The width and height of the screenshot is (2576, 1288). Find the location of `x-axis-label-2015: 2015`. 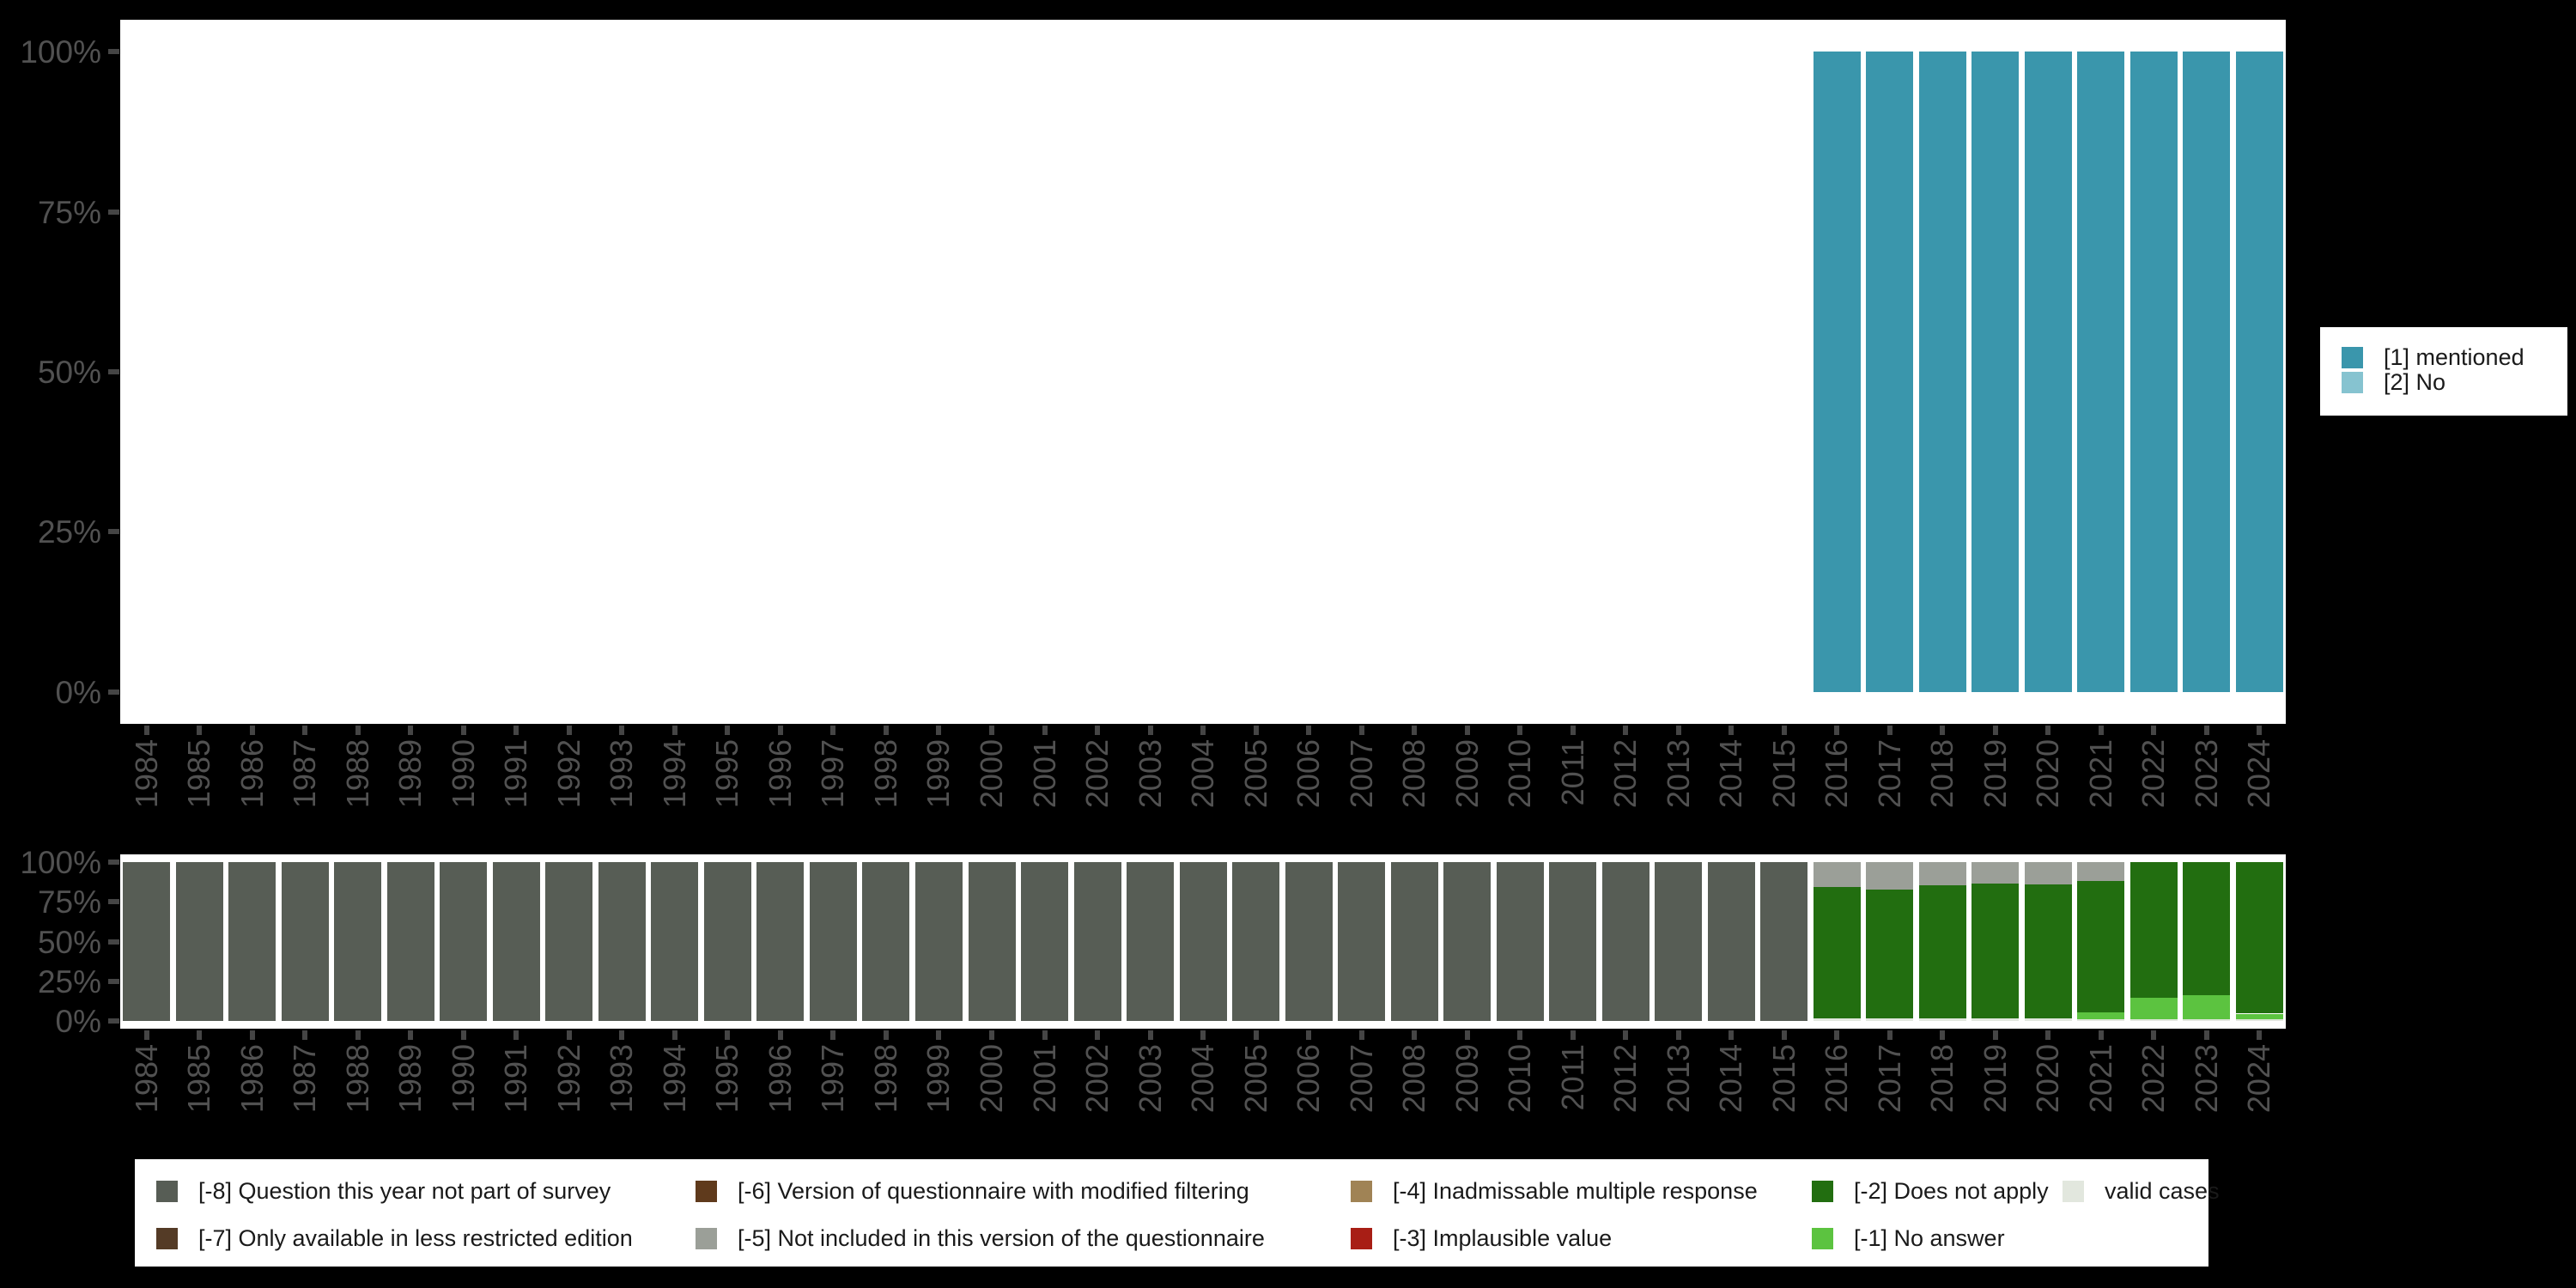

x-axis-label-2015: 2015 is located at coordinates (1783, 774).